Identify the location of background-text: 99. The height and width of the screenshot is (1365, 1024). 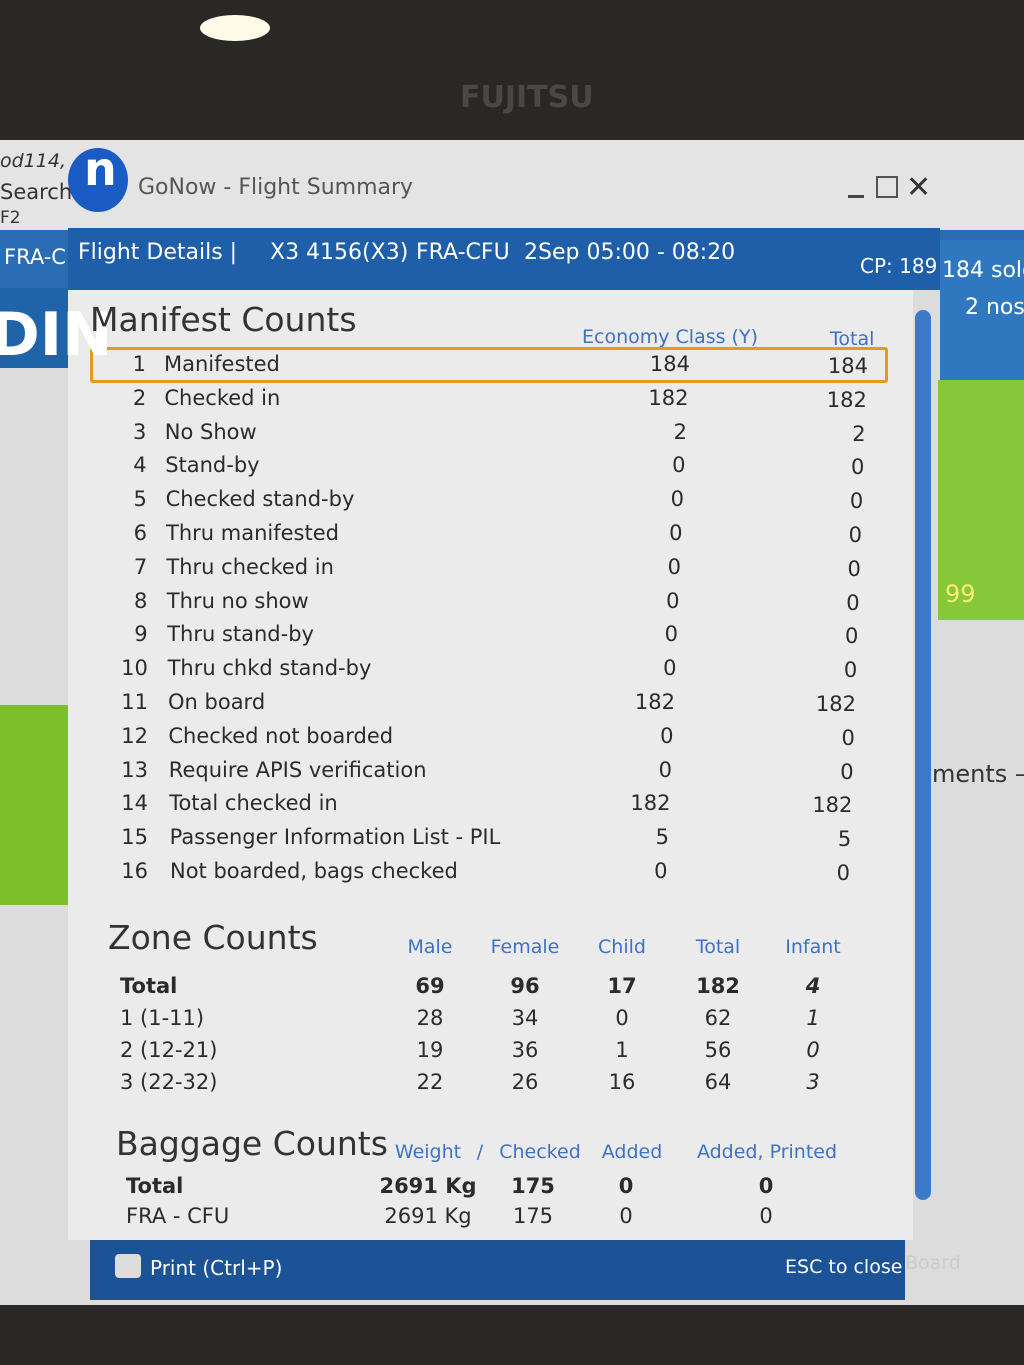
(960, 594).